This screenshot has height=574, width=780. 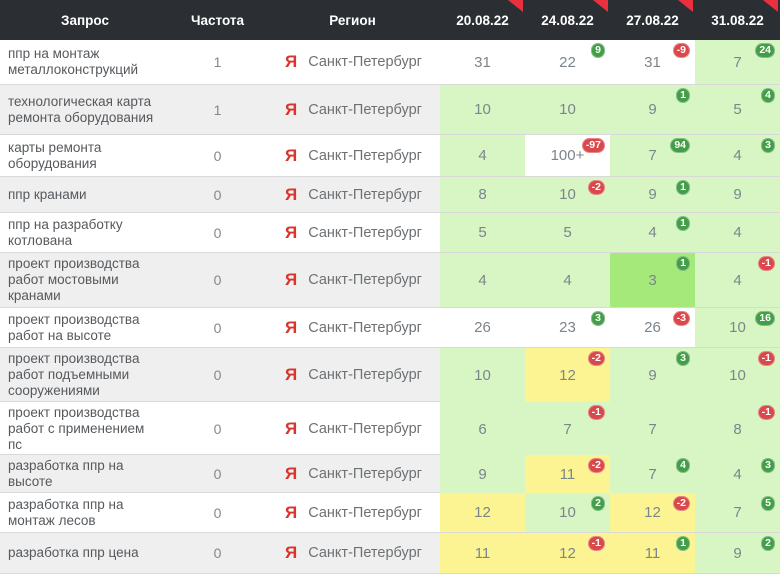 I want to click on position-cell: 23 3, so click(x=567, y=327).